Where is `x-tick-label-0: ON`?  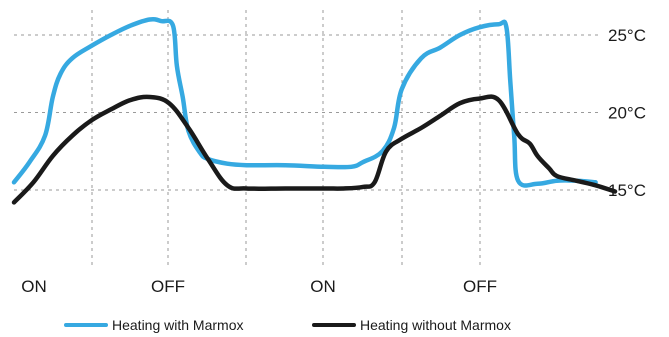
x-tick-label-0: ON is located at coordinates (34, 286).